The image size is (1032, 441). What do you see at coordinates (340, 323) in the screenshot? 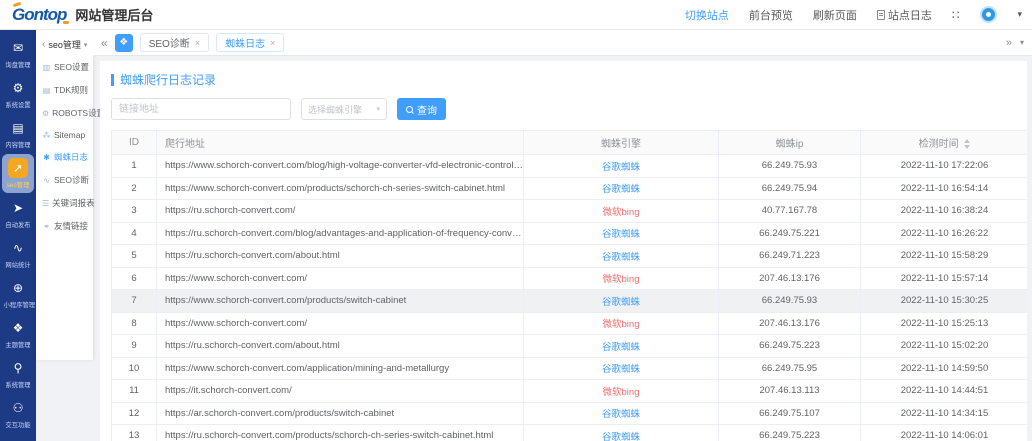
I see `cell-crawl-url: https://www.schorch-convert.com/` at bounding box center [340, 323].